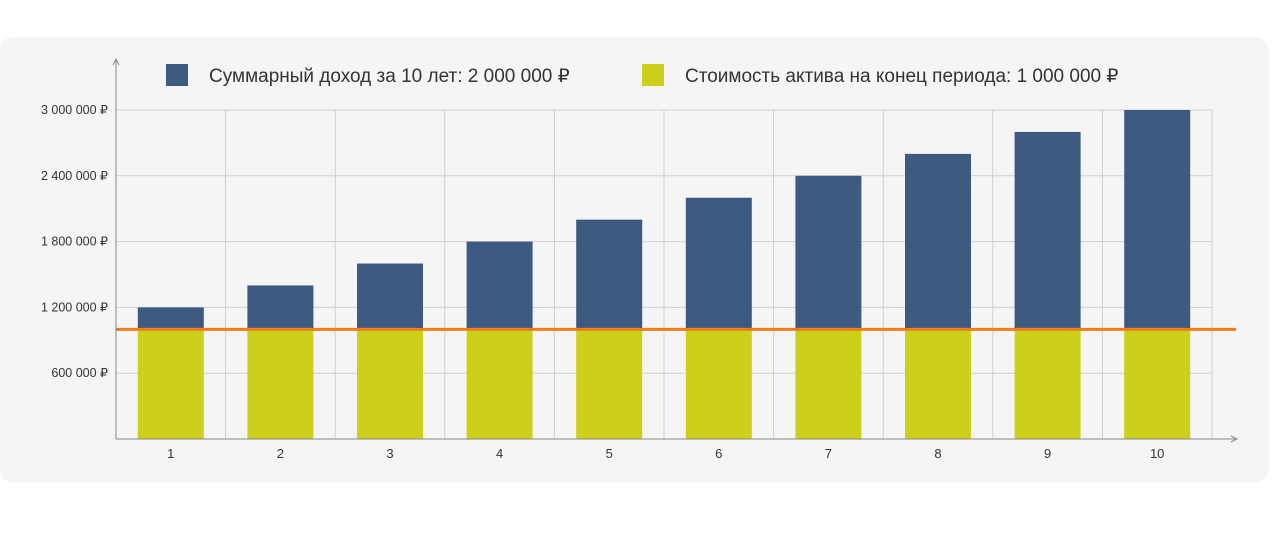 The height and width of the screenshot is (537, 1272). I want to click on x-tick-label: 2, so click(280, 453).